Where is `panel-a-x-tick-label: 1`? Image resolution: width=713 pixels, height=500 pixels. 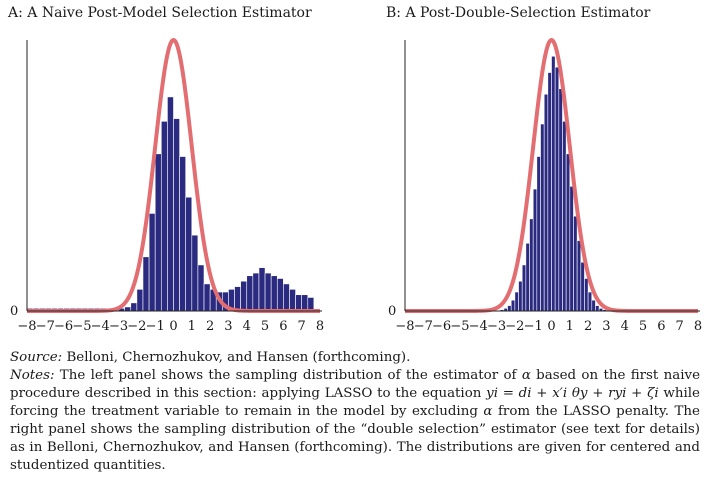 panel-a-x-tick-label: 1 is located at coordinates (192, 326).